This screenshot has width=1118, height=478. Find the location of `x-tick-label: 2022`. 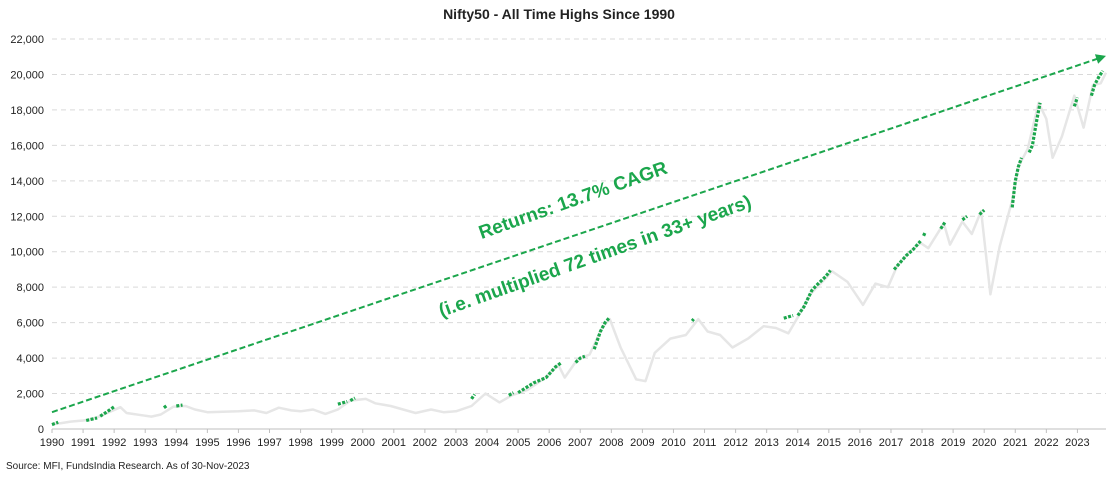

x-tick-label: 2022 is located at coordinates (1046, 443).